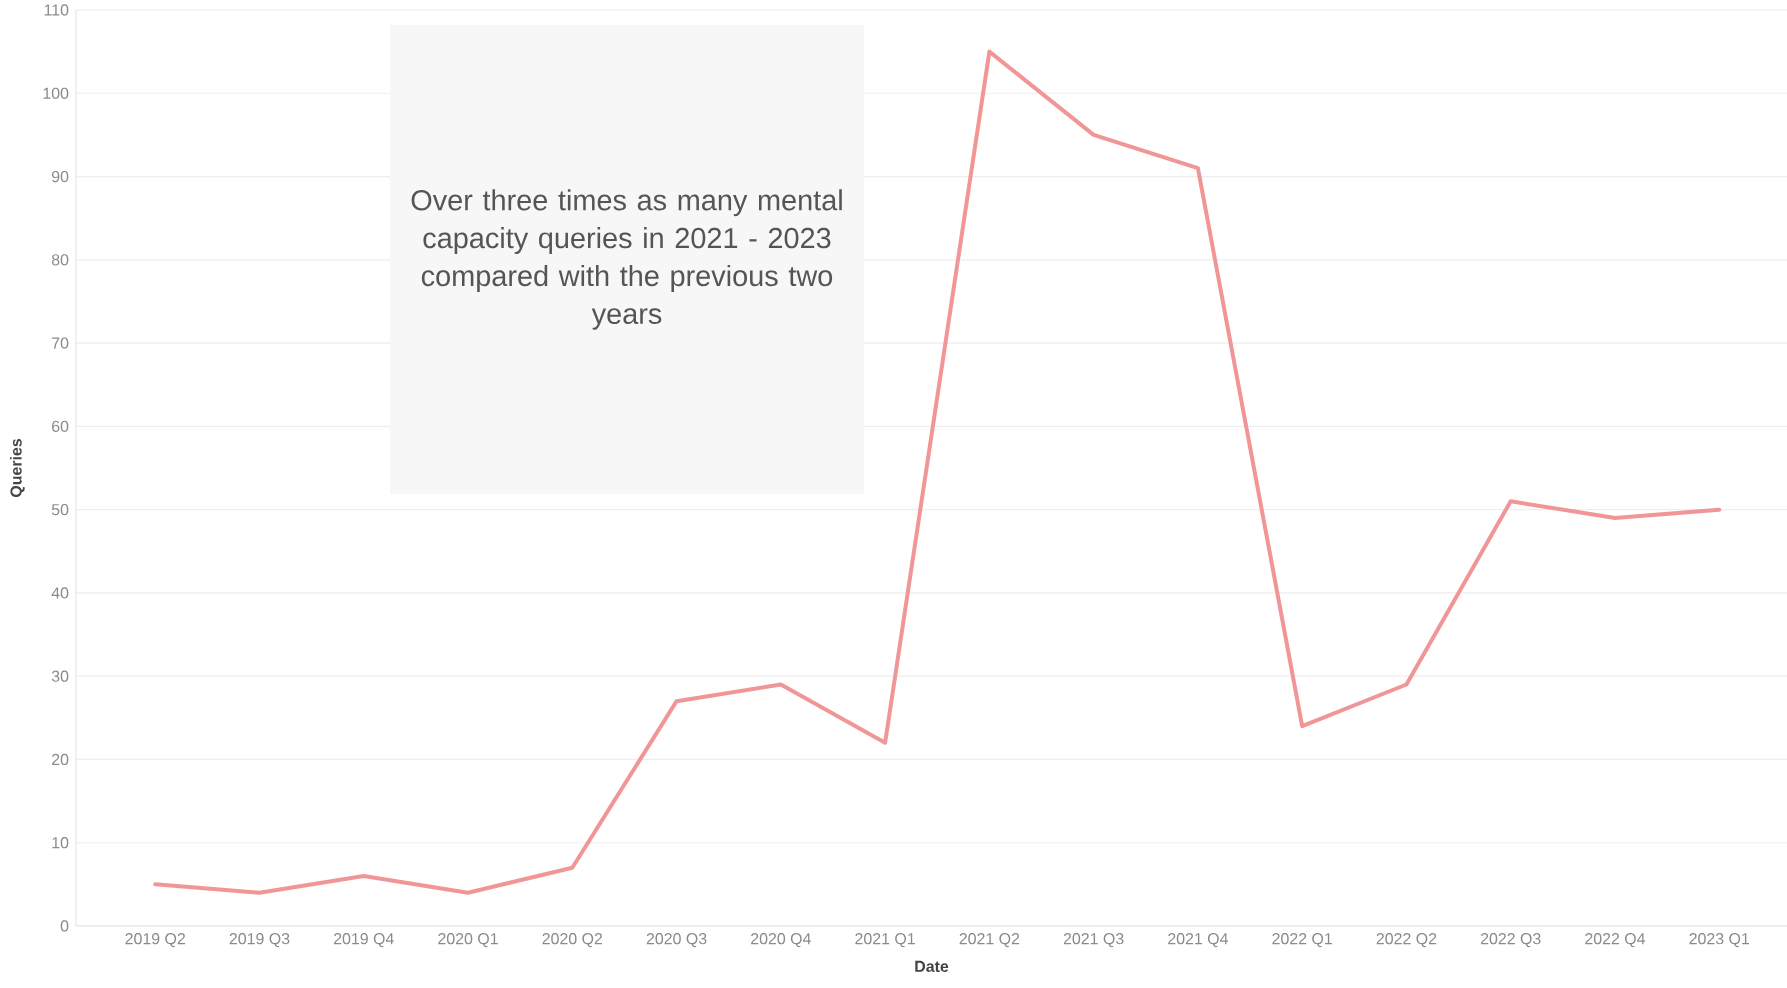 This screenshot has height=988, width=1787. I want to click on x-tick-label: 2020 Q2, so click(572, 940).